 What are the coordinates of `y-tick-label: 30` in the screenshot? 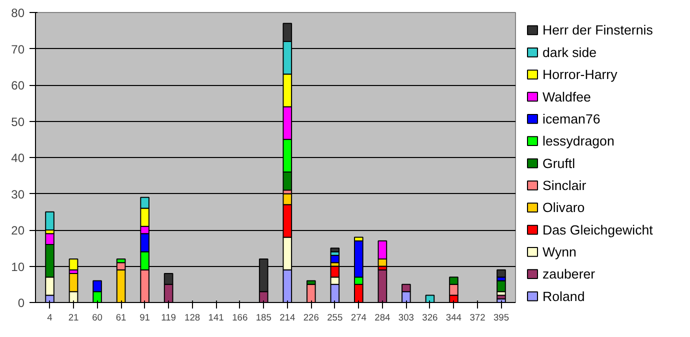 It's located at (18, 194).